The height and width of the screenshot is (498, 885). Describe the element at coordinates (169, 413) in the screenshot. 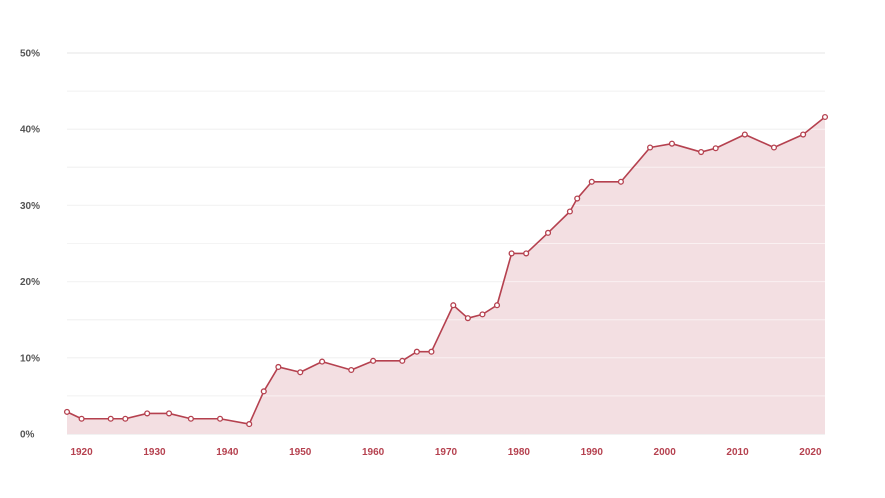

I see `data-point-1932` at that location.